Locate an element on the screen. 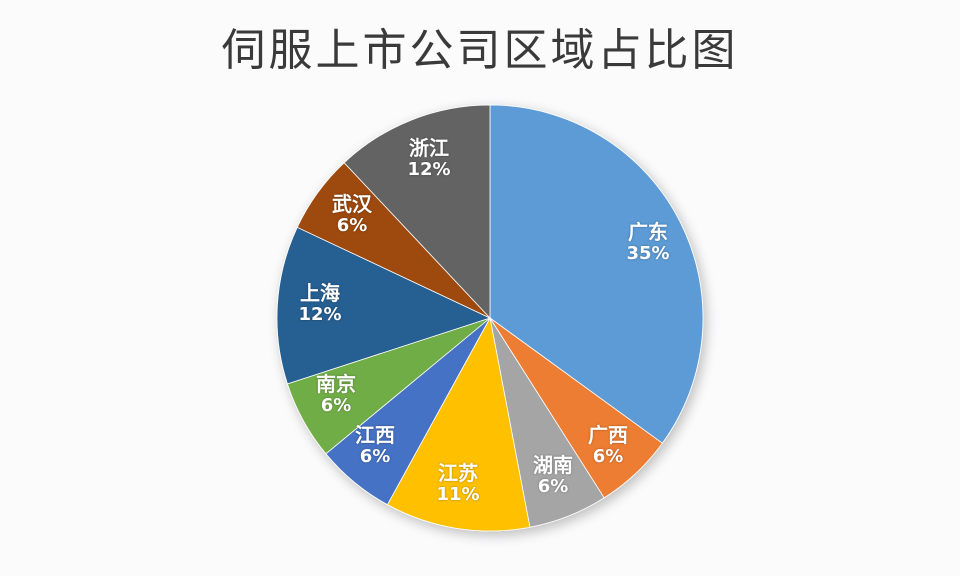 The height and width of the screenshot is (576, 960). slice-label-jiangxi: 江西 6% is located at coordinates (375, 445).